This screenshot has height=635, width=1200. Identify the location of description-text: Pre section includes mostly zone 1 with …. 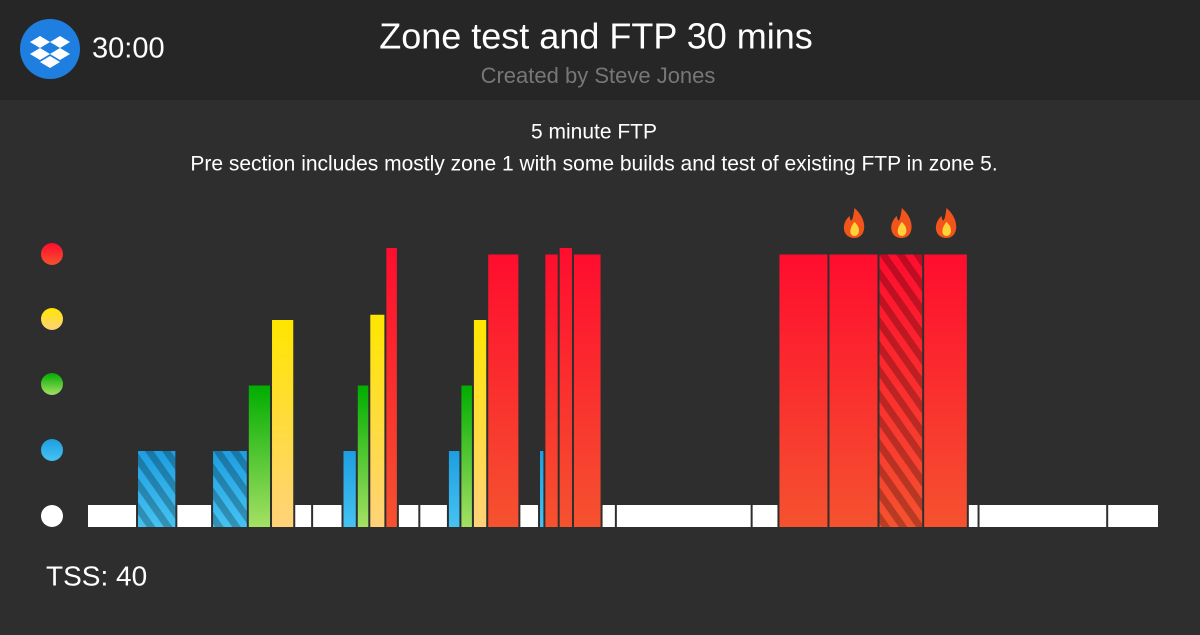
(593, 164).